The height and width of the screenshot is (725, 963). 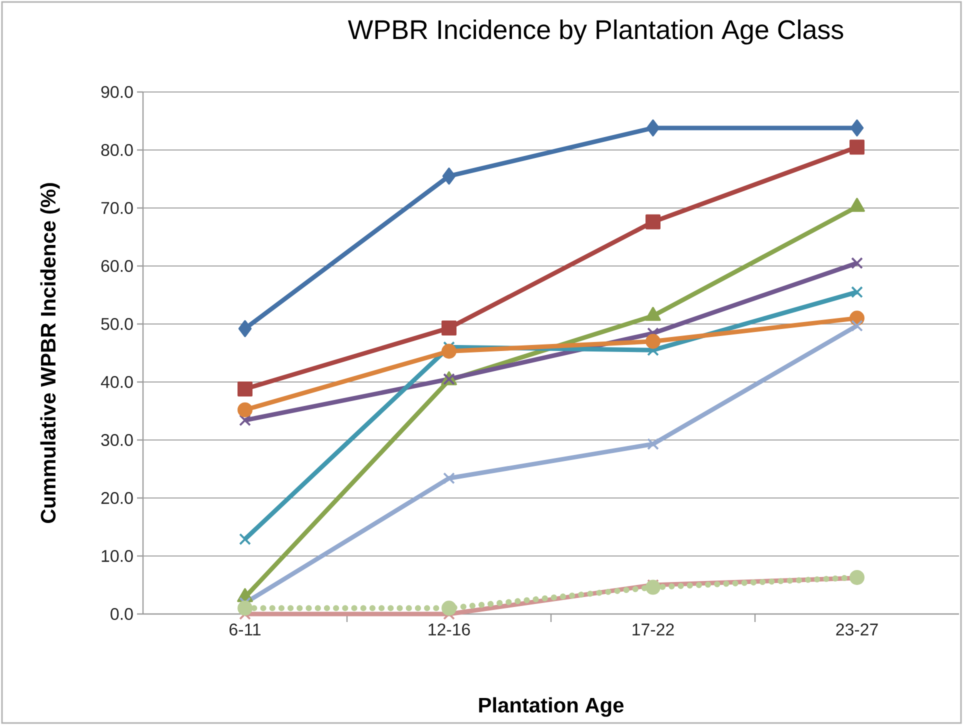 What do you see at coordinates (117, 92) in the screenshot?
I see `y-tick-label: 90.0` at bounding box center [117, 92].